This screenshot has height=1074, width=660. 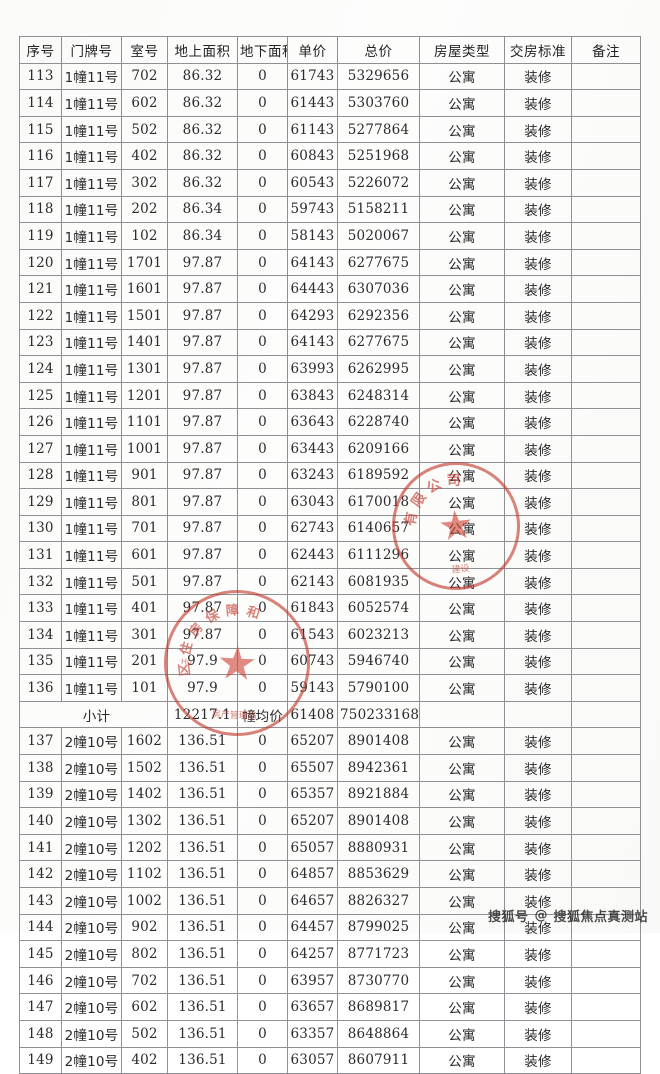 I want to click on cell-total-price: 8942361, so click(x=378, y=768).